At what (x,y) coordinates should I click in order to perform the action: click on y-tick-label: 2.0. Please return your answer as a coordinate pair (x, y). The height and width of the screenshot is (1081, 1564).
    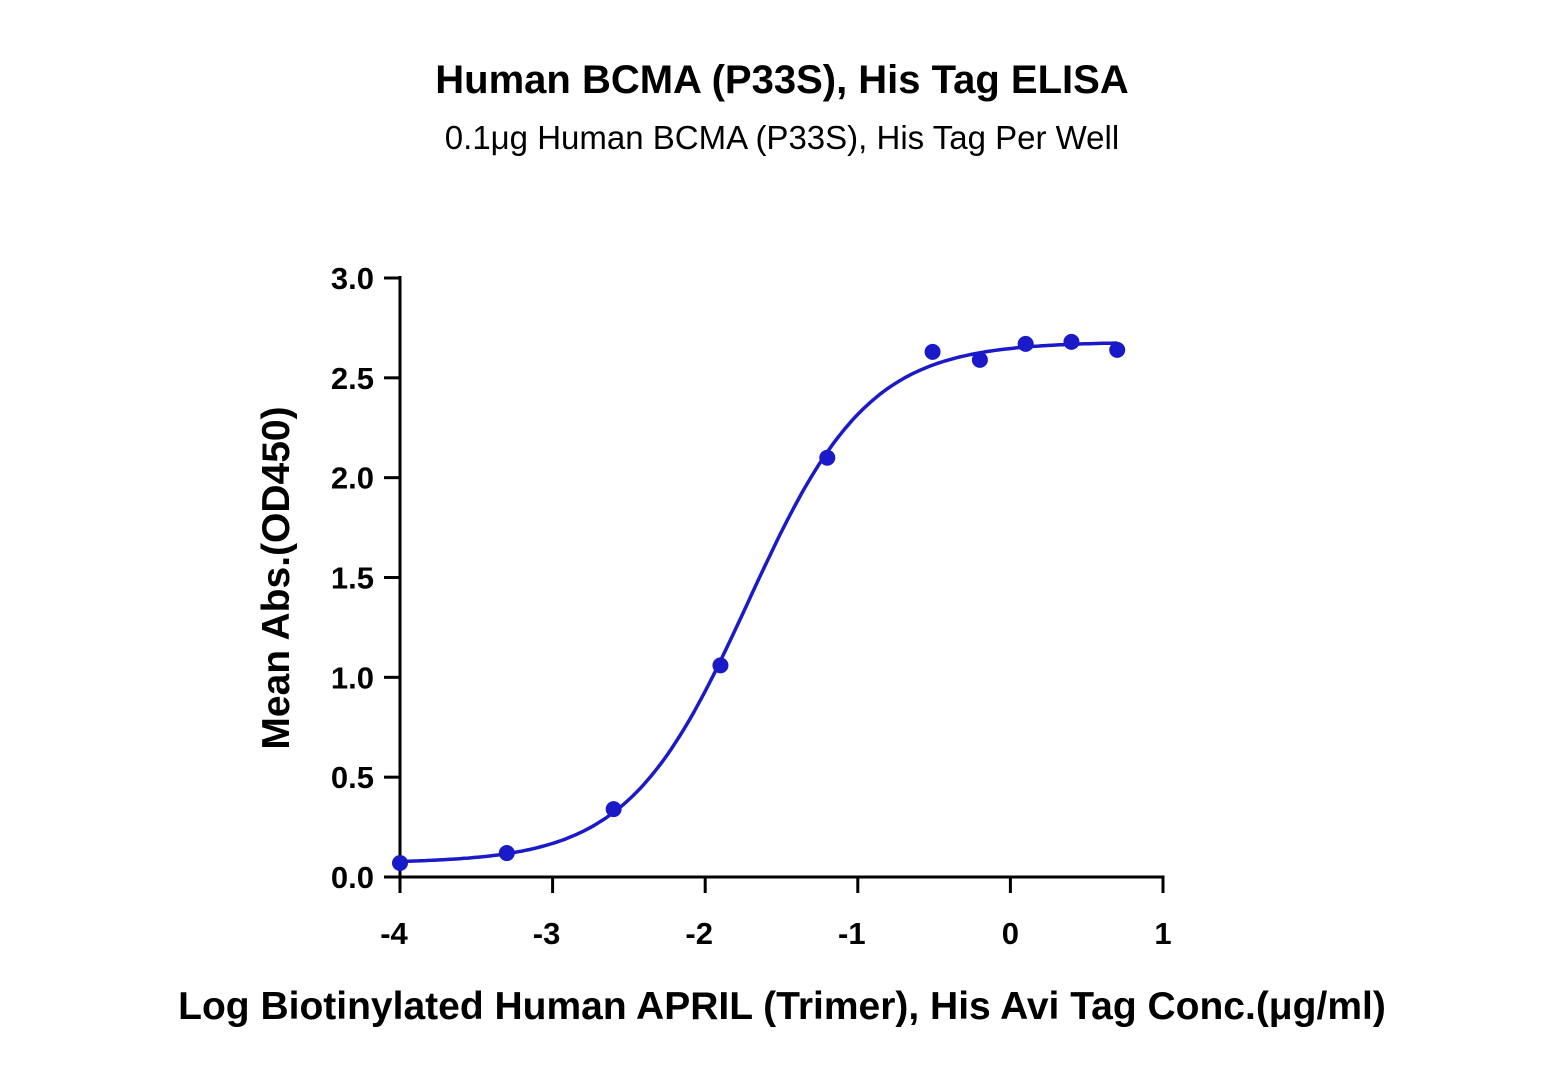
    Looking at the image, I should click on (352, 478).